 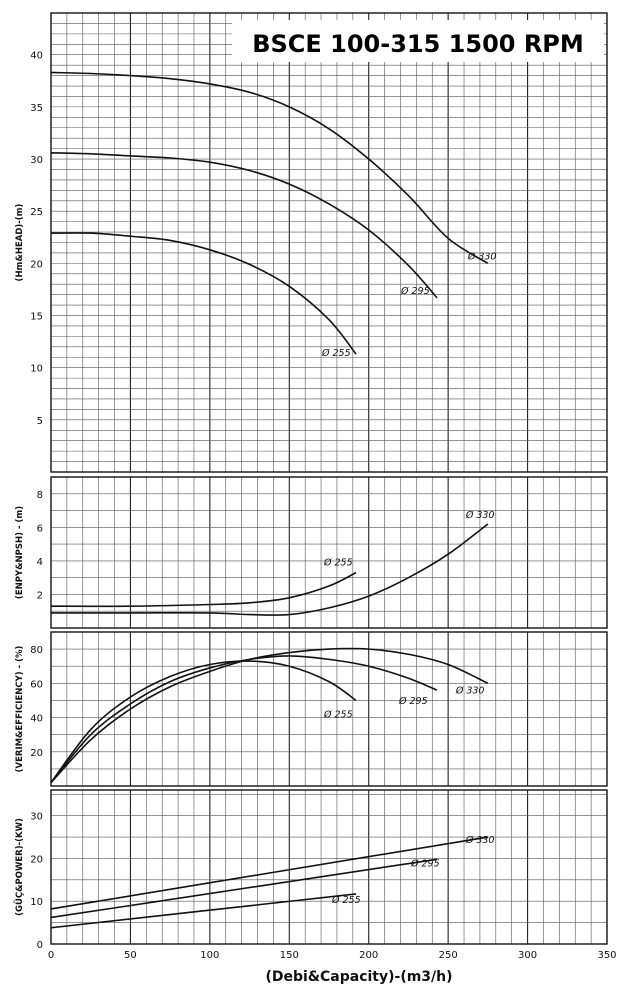 I want to click on y-axis-label: (ENPY&NPSH) - (m), so click(x=20, y=552).